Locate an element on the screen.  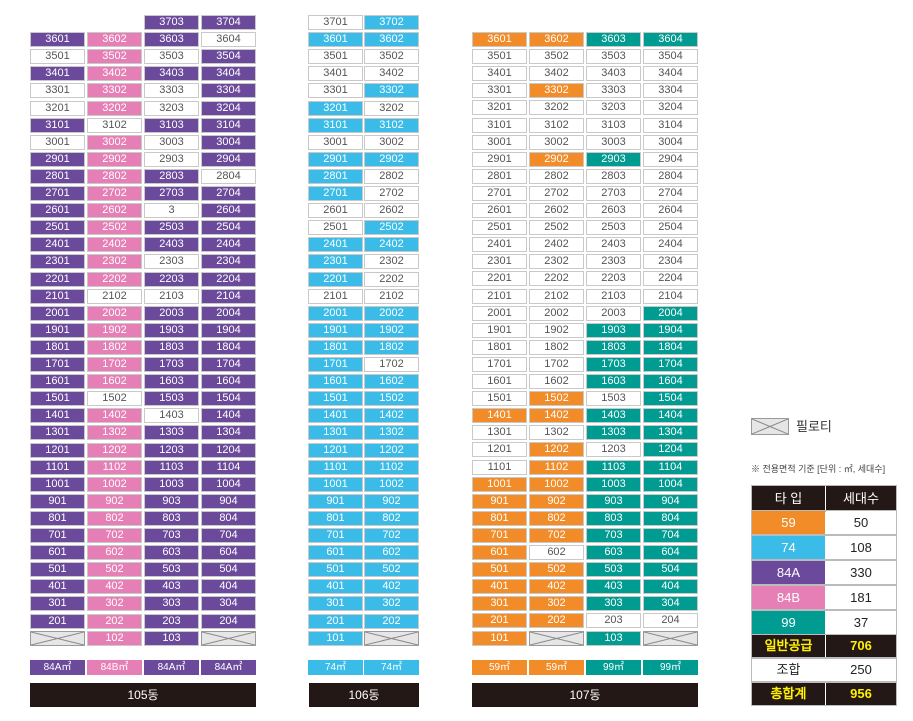
unit-cell: 3503 is located at coordinates (171, 56).